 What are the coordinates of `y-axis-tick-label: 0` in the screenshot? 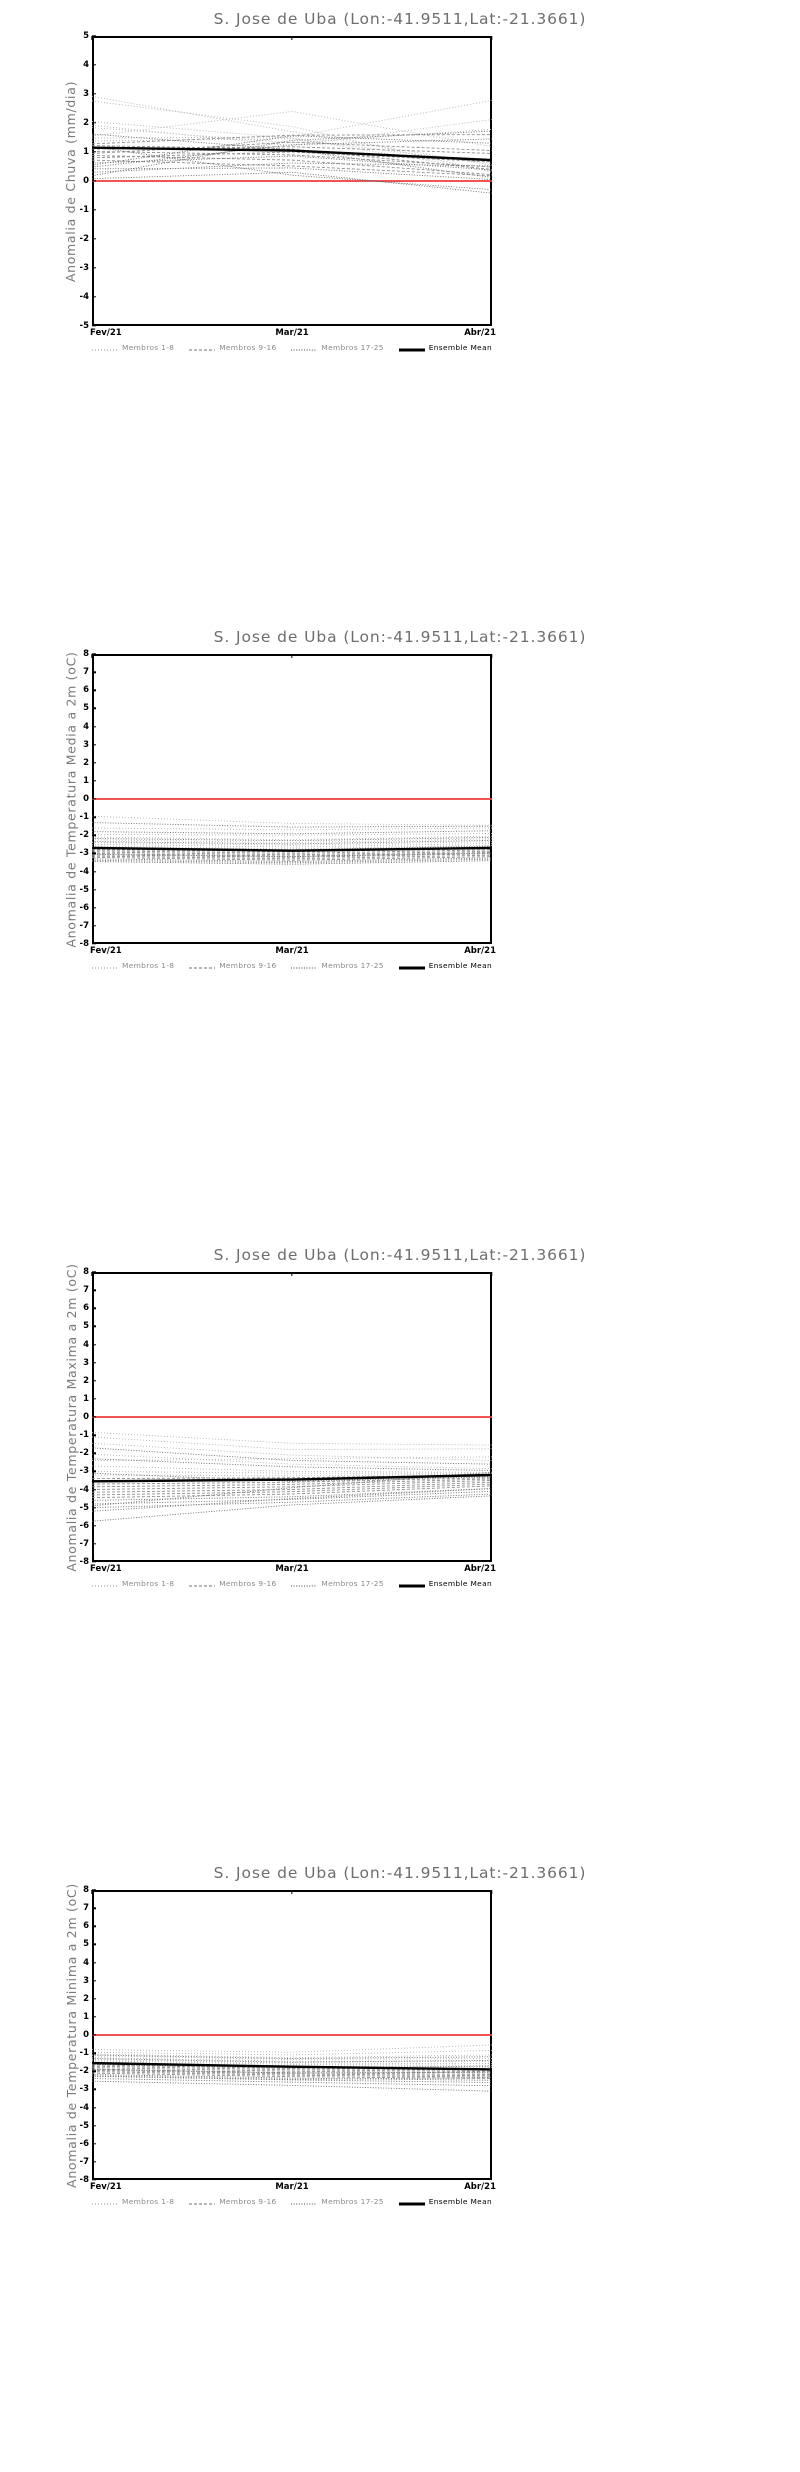 It's located at (86, 2034).